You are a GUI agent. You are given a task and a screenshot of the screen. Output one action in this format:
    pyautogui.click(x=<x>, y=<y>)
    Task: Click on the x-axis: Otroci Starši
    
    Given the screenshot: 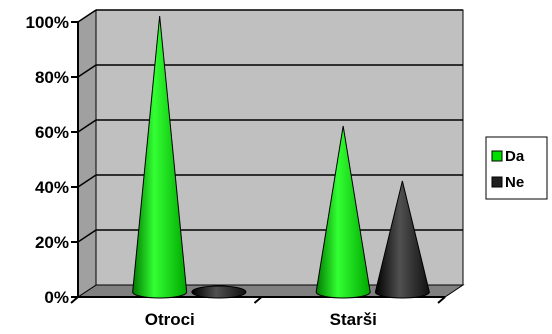 What is the action you would take?
    pyautogui.click(x=258, y=312)
    